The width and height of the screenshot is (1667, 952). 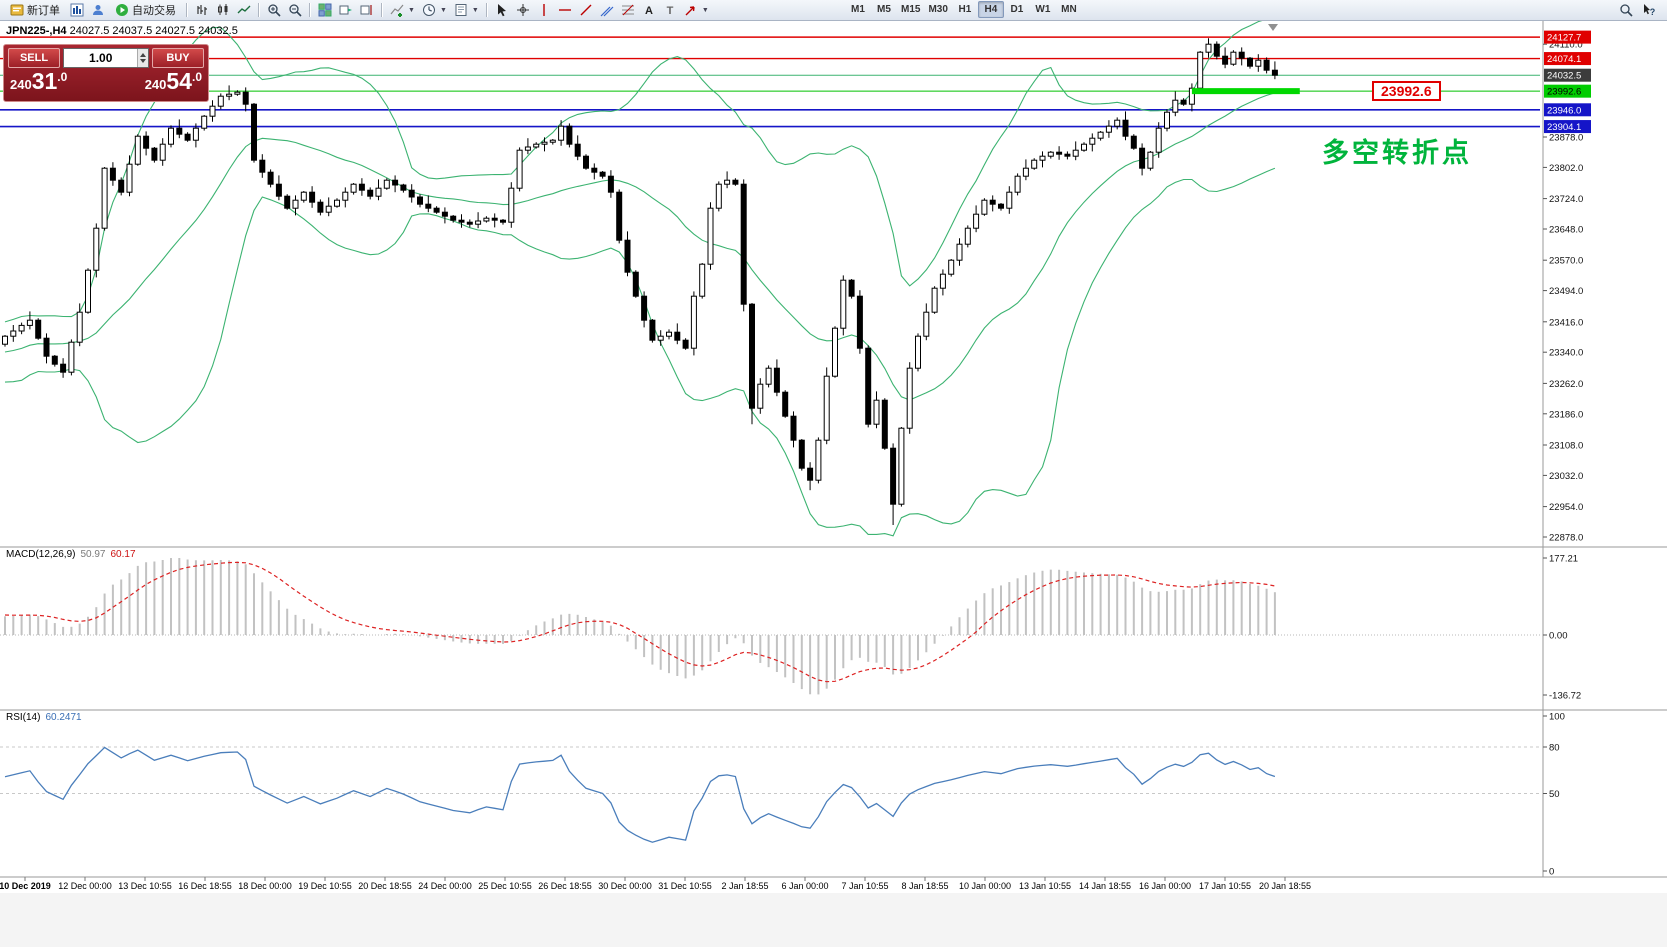 I want to click on arrows-tool-button: ▼, so click(x=696, y=10).